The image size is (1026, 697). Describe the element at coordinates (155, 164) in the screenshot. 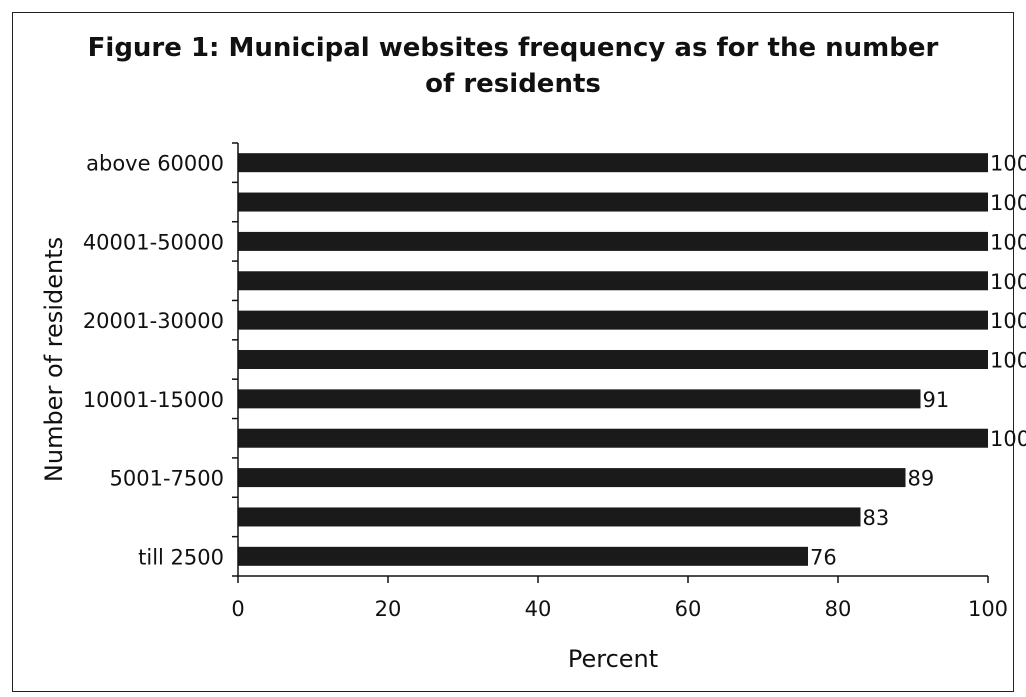

I see `category-label-0: above 60000` at that location.